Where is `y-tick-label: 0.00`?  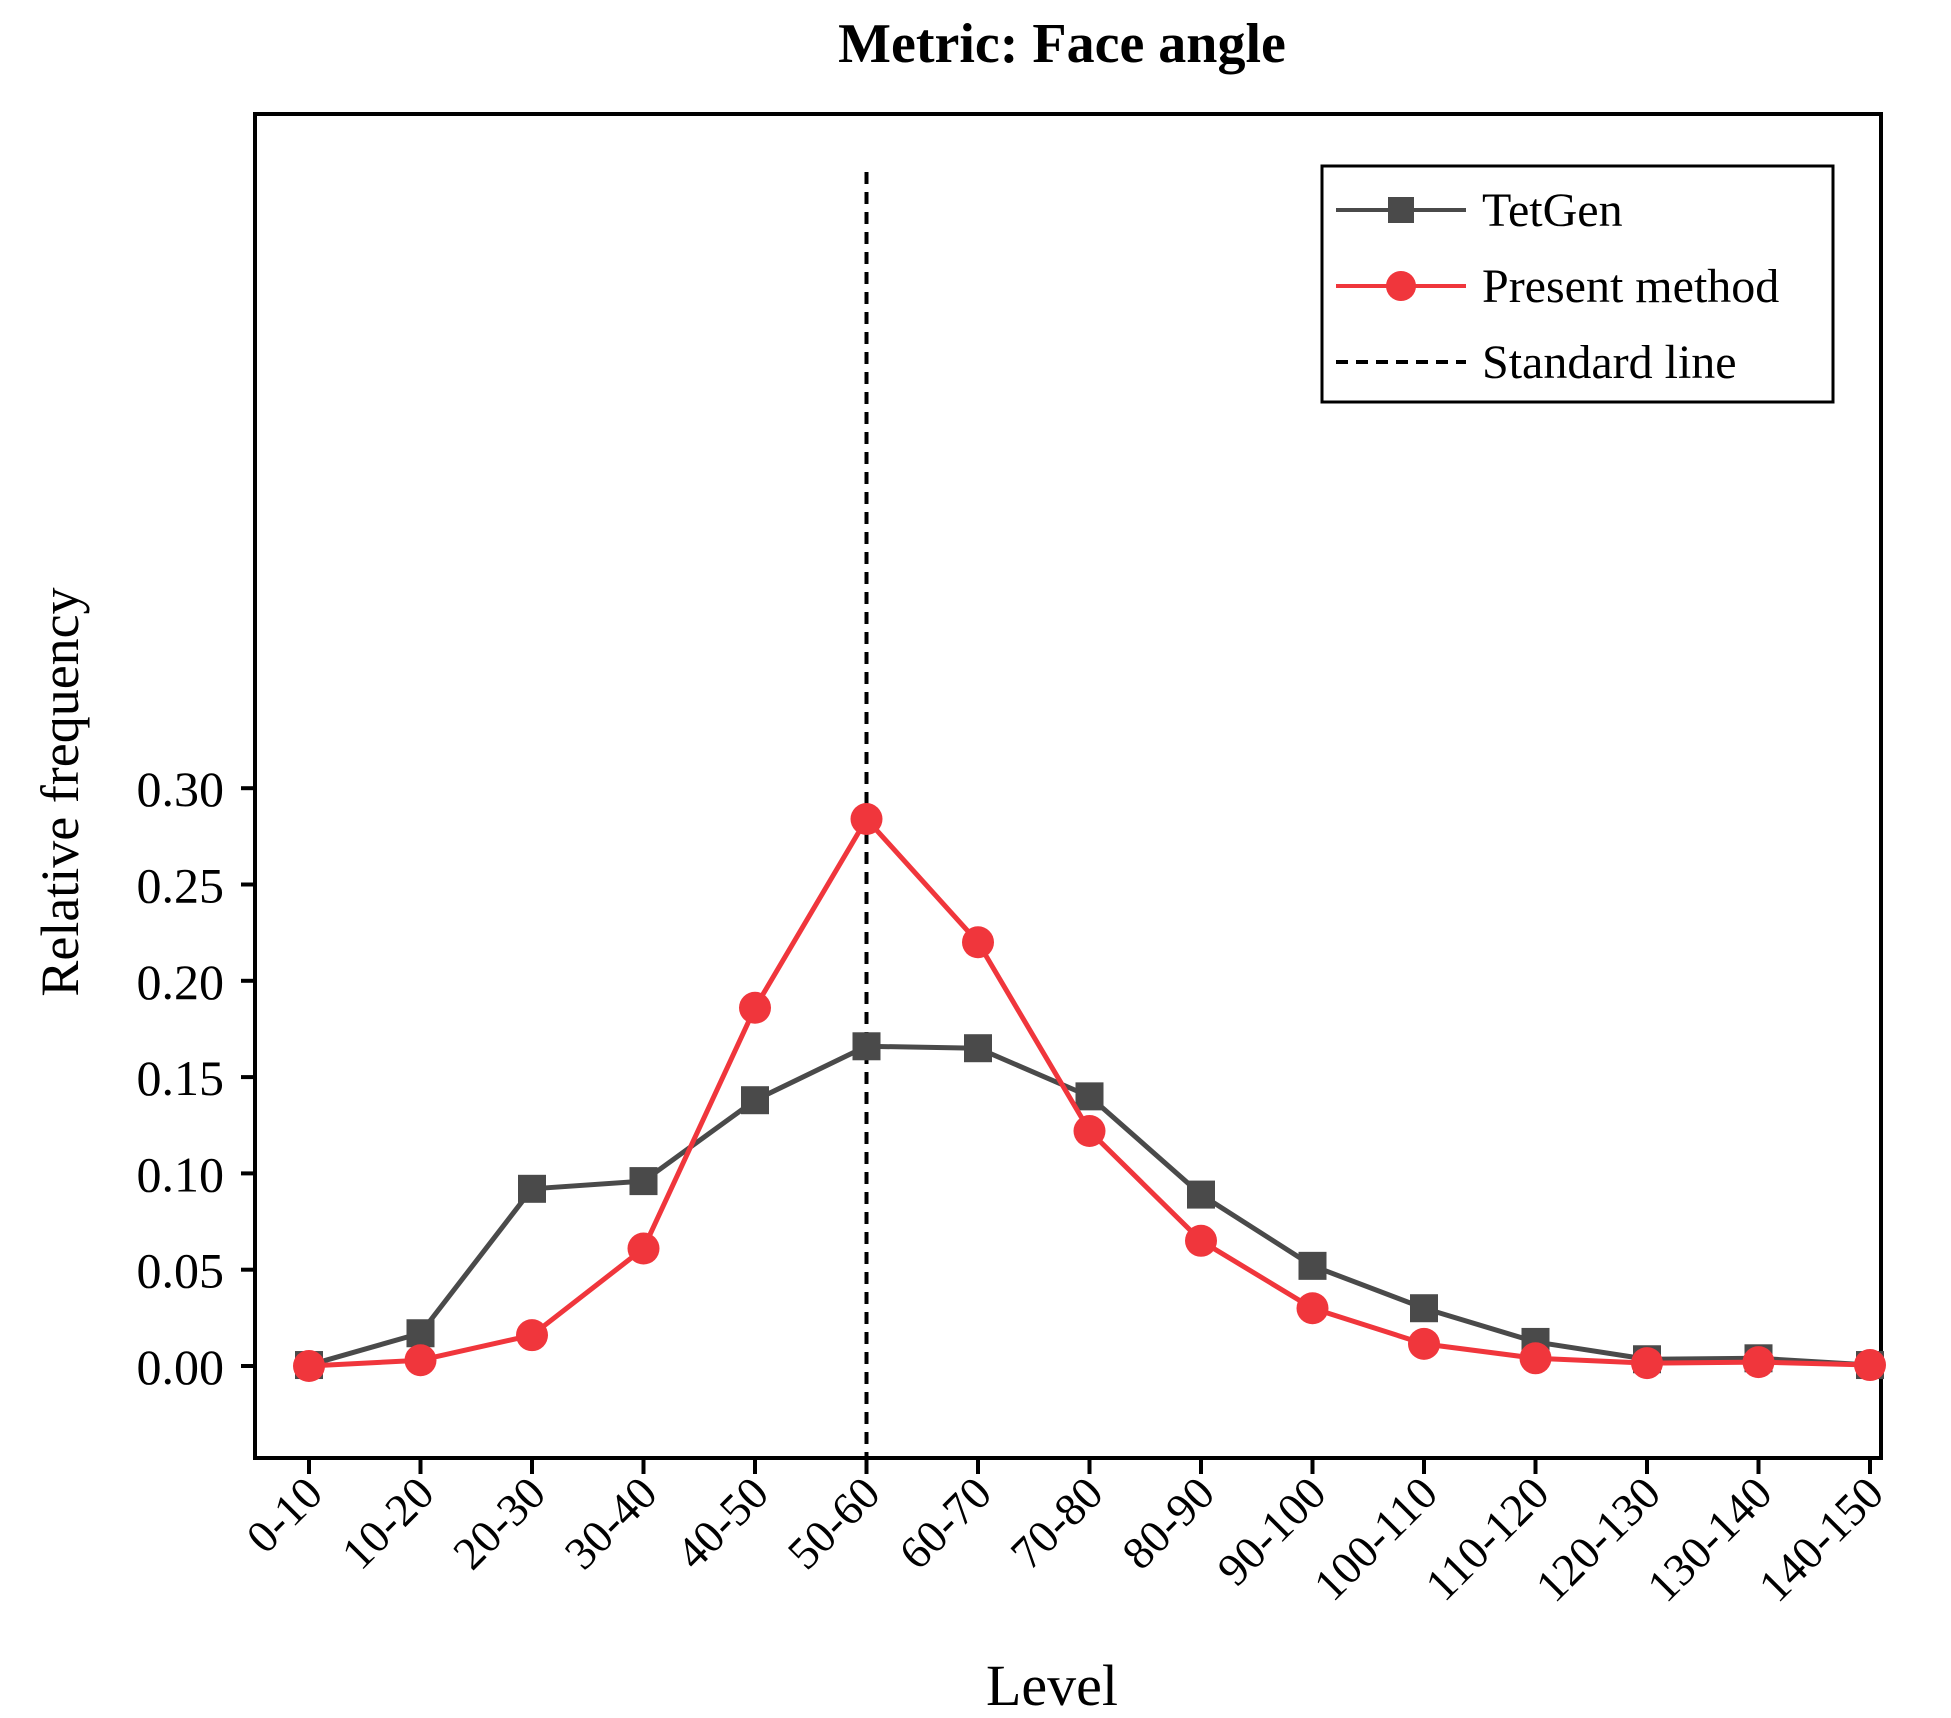
y-tick-label: 0.00 is located at coordinates (181, 1367).